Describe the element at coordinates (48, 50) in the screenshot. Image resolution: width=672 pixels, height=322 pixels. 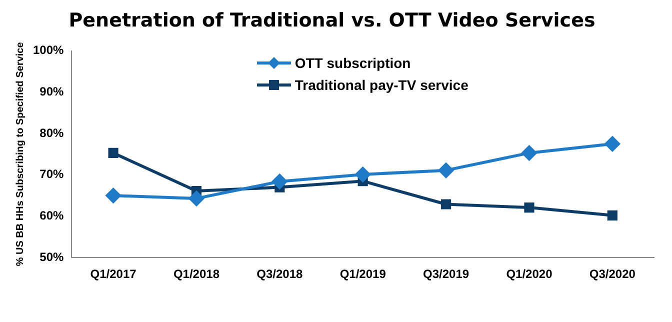
I see `y-tick-label: 100%` at that location.